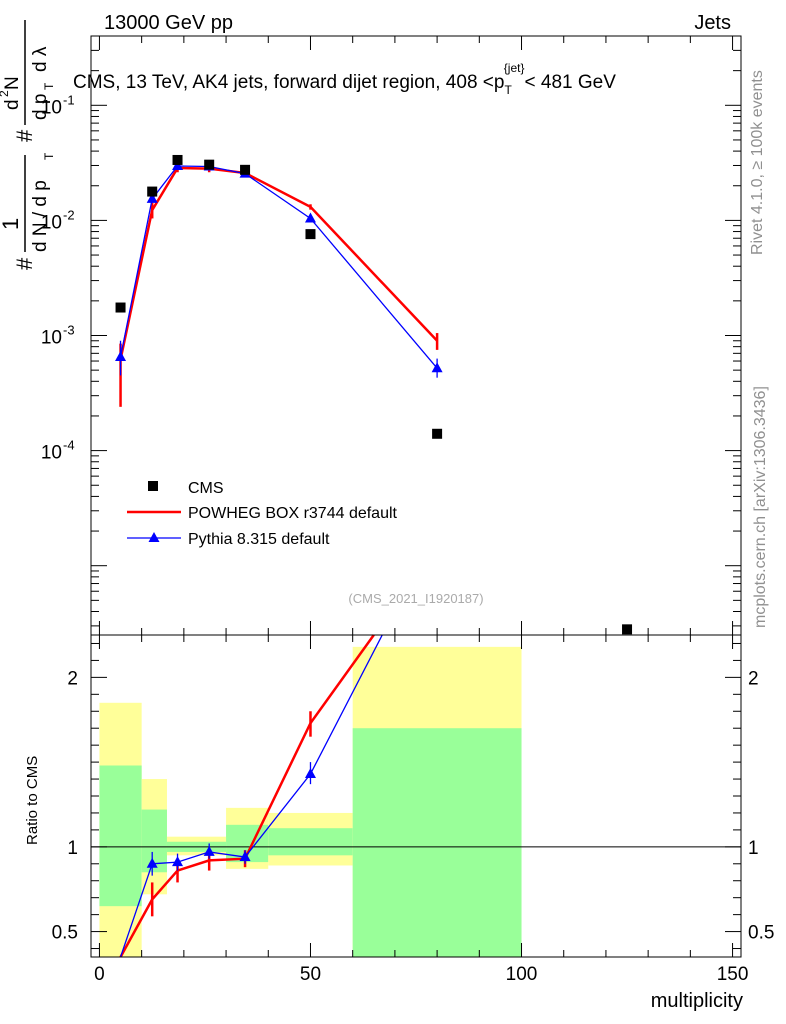 Image resolution: width=786 pixels, height=1024 pixels. I want to click on ratio-y-tick-label-right: 1, so click(753, 848).